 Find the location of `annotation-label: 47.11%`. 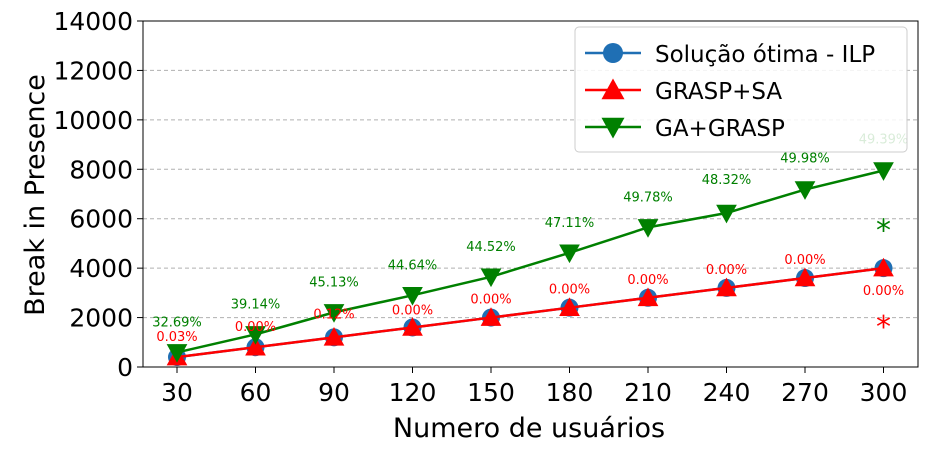

annotation-label: 47.11% is located at coordinates (570, 223).